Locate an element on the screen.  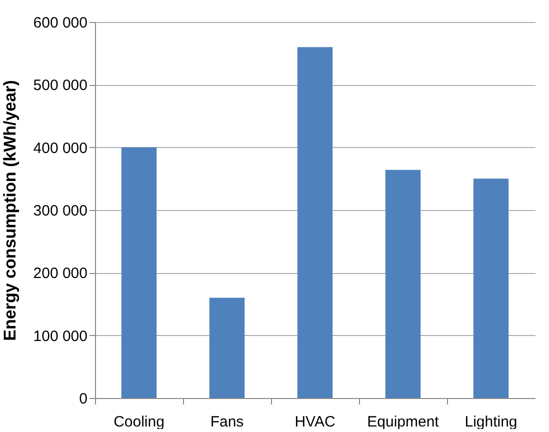
y-tick-label: 0 is located at coordinates (83, 399).